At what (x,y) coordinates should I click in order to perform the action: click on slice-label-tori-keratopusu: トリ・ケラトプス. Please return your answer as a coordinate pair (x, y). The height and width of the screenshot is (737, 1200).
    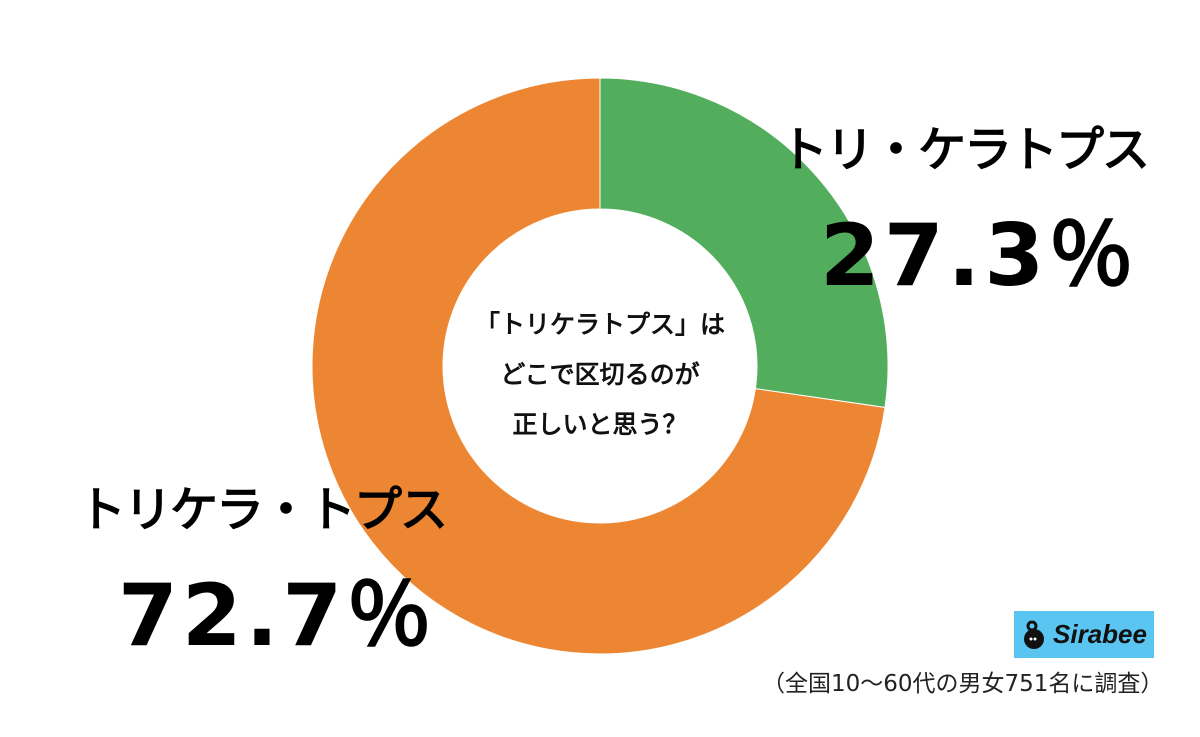
    Looking at the image, I should click on (965, 150).